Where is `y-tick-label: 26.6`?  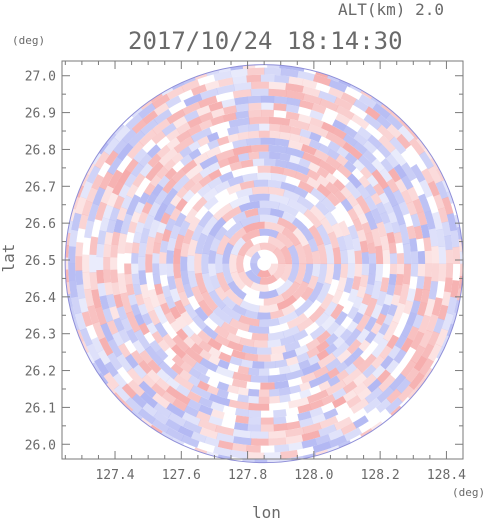
y-tick-label: 26.6 is located at coordinates (40, 224).